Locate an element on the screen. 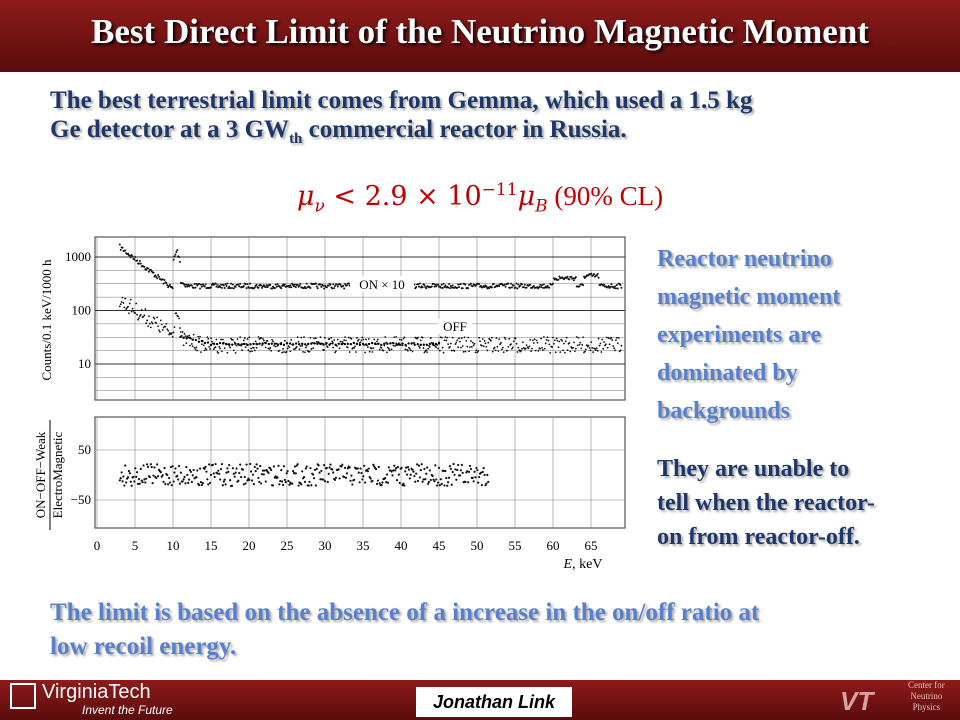 The width and height of the screenshot is (960, 720). y-tick-label: 1000 is located at coordinates (78, 256).